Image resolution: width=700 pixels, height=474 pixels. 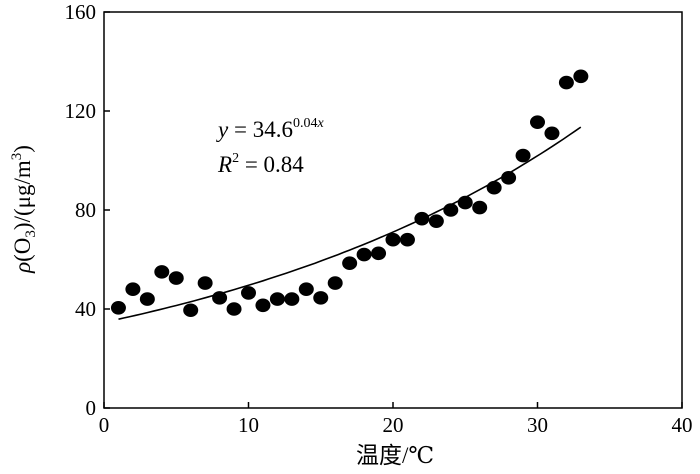 What do you see at coordinates (393, 425) in the screenshot?
I see `x-tick-label: 20` at bounding box center [393, 425].